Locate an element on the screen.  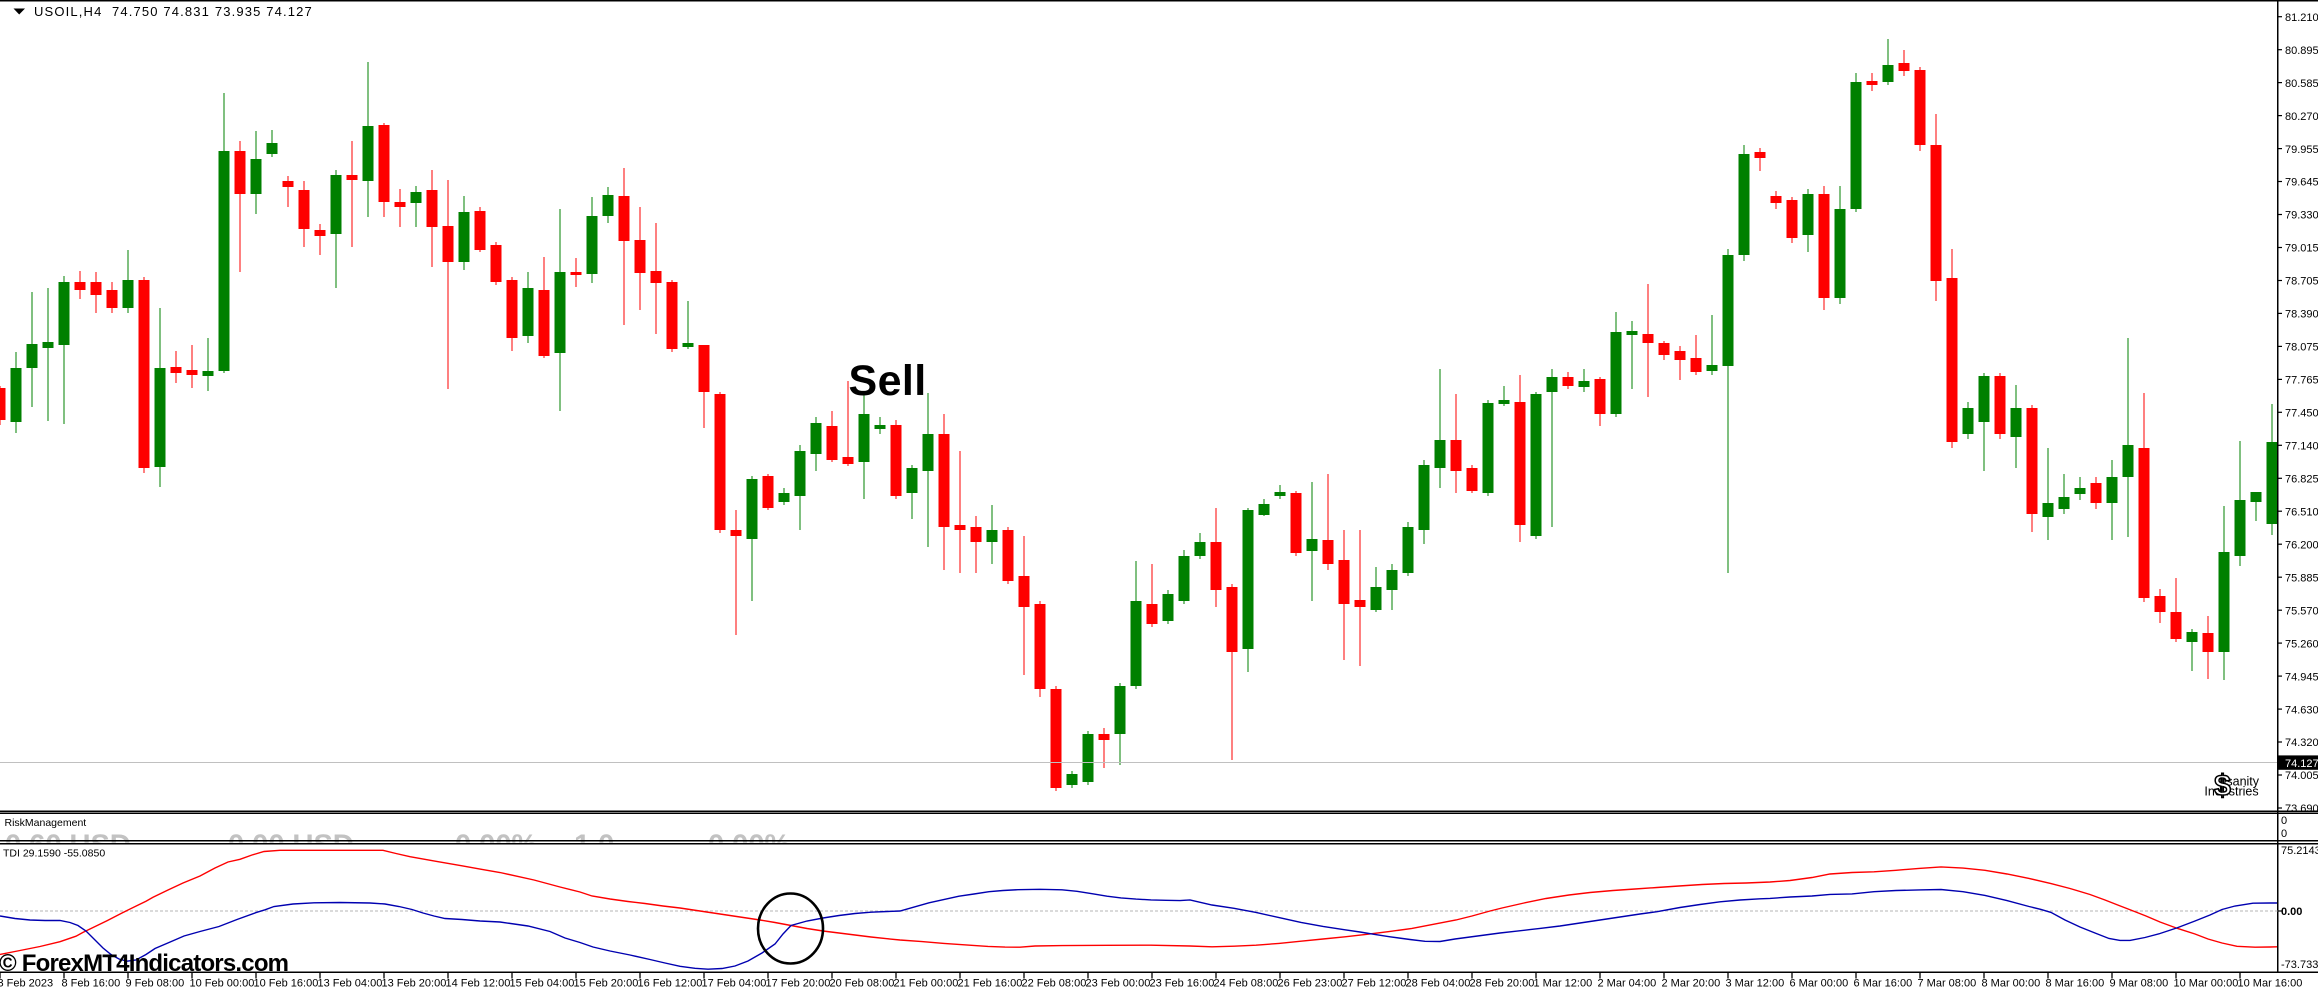
svg-text: 79.015 is located at coordinates (2301, 249).